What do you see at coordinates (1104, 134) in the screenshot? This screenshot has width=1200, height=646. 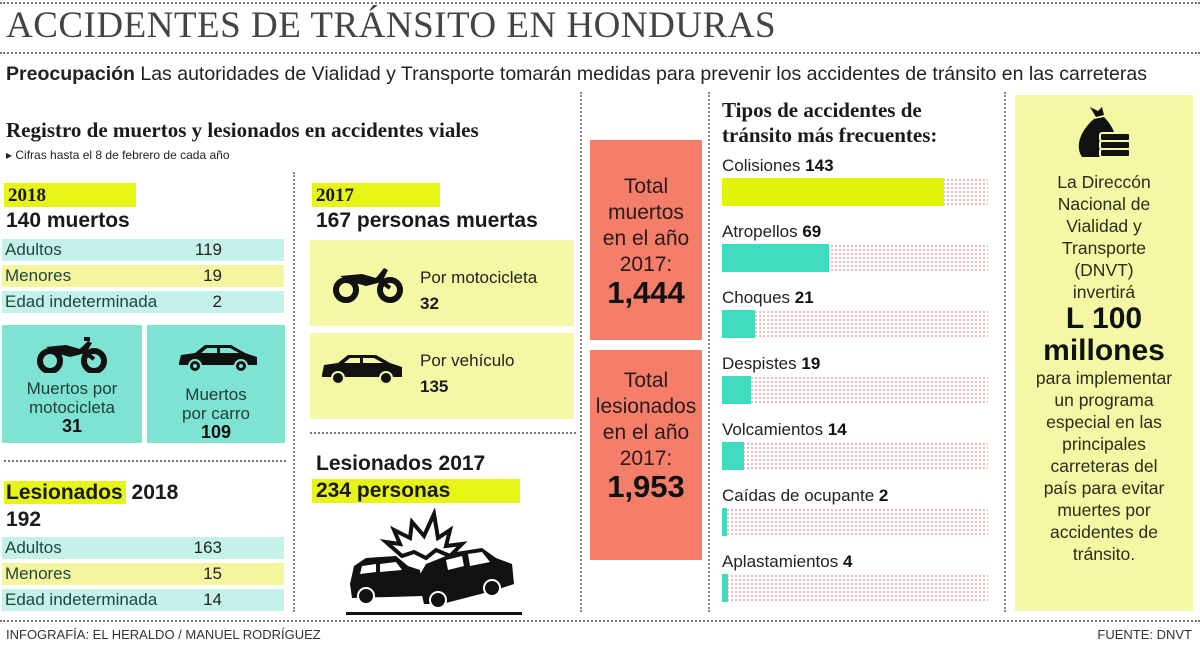 I see `money-bag-icon` at bounding box center [1104, 134].